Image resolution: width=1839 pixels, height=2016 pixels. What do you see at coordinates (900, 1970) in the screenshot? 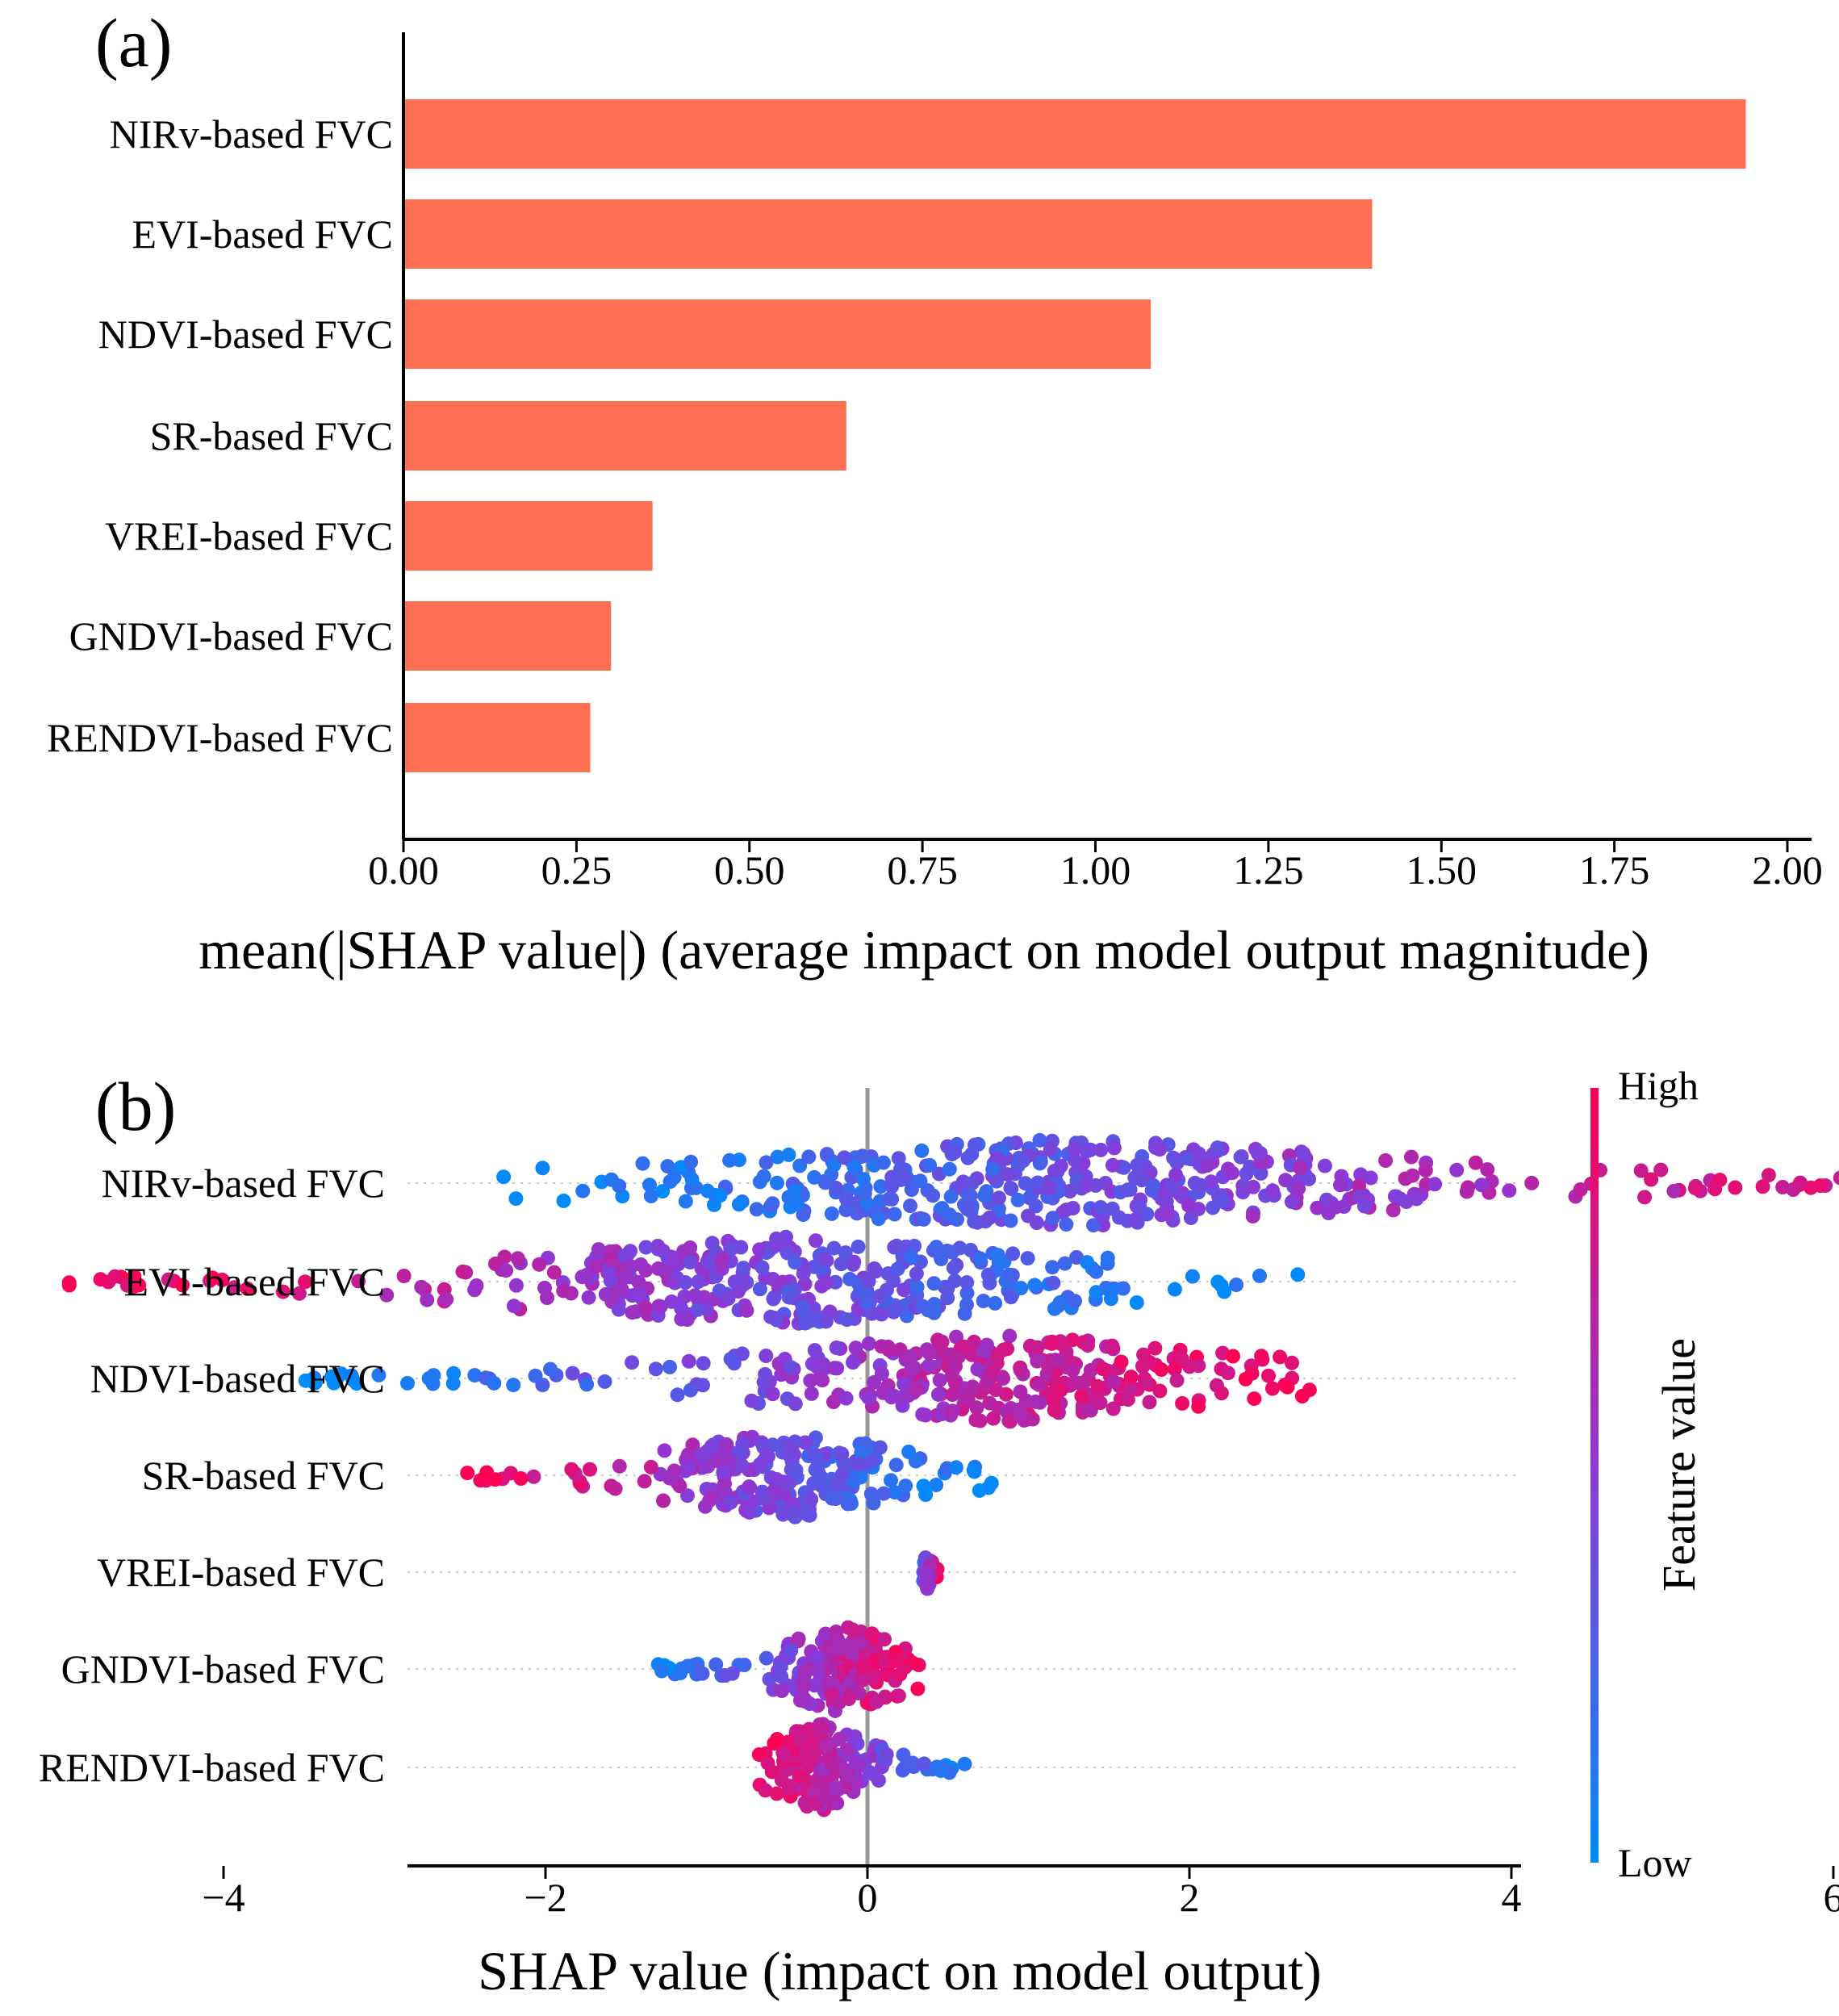
I see `x-axis-title: SHAP value (impact on model output)` at bounding box center [900, 1970].